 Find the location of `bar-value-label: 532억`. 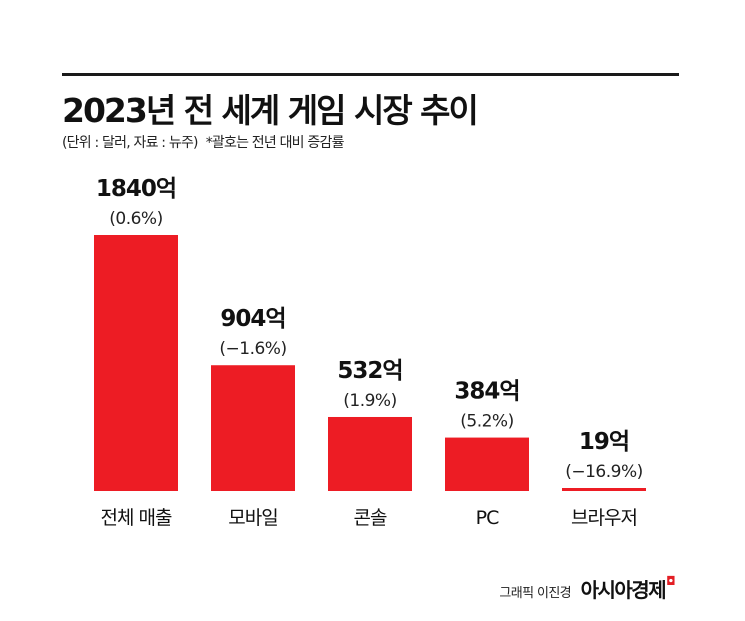

bar-value-label: 532억 is located at coordinates (369, 371).